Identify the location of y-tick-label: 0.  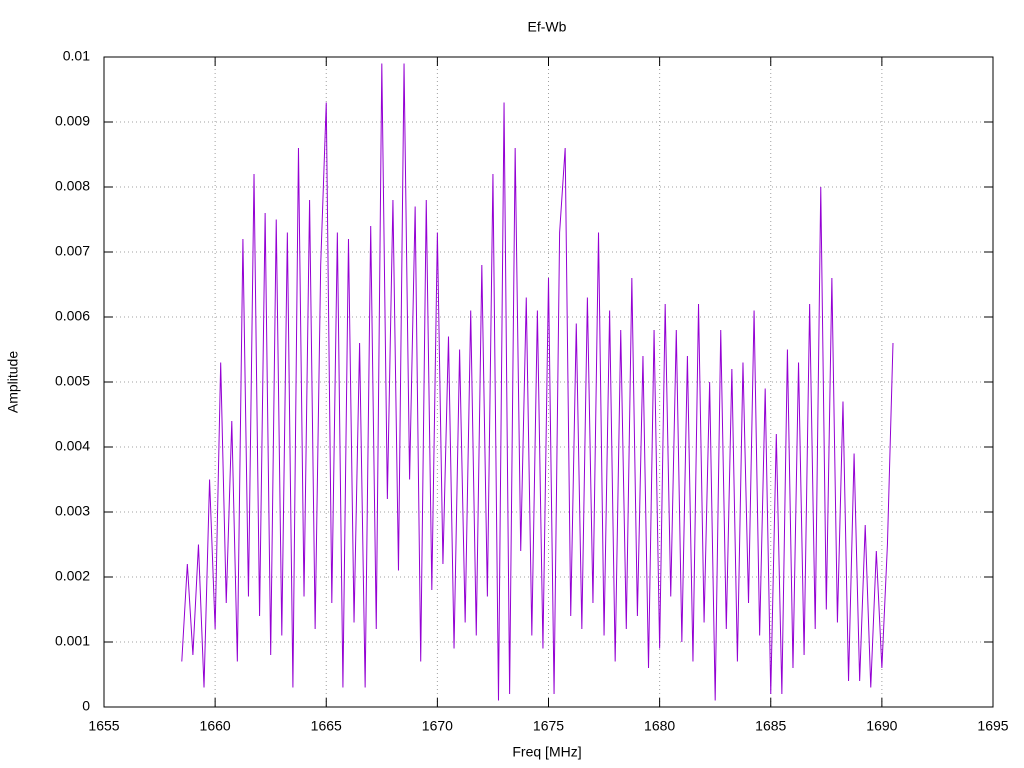
(86, 706).